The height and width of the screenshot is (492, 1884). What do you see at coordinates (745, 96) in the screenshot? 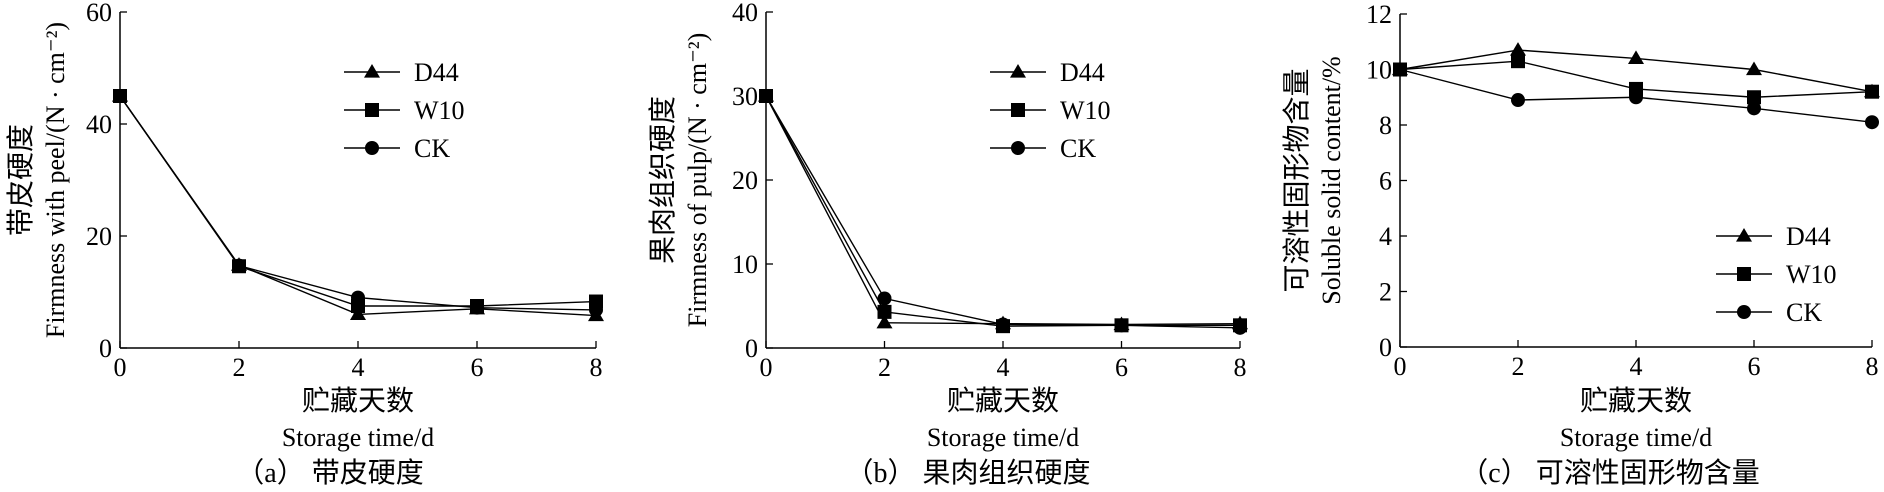
I see `y-tick-label: 30` at bounding box center [745, 96].